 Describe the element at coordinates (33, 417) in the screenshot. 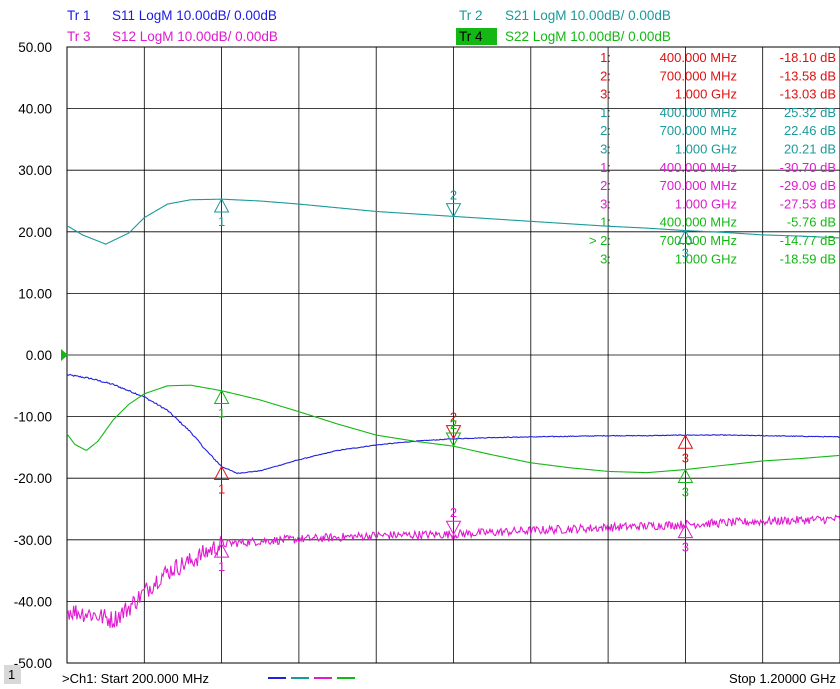

I see `y-tick-label: -10.00` at that location.